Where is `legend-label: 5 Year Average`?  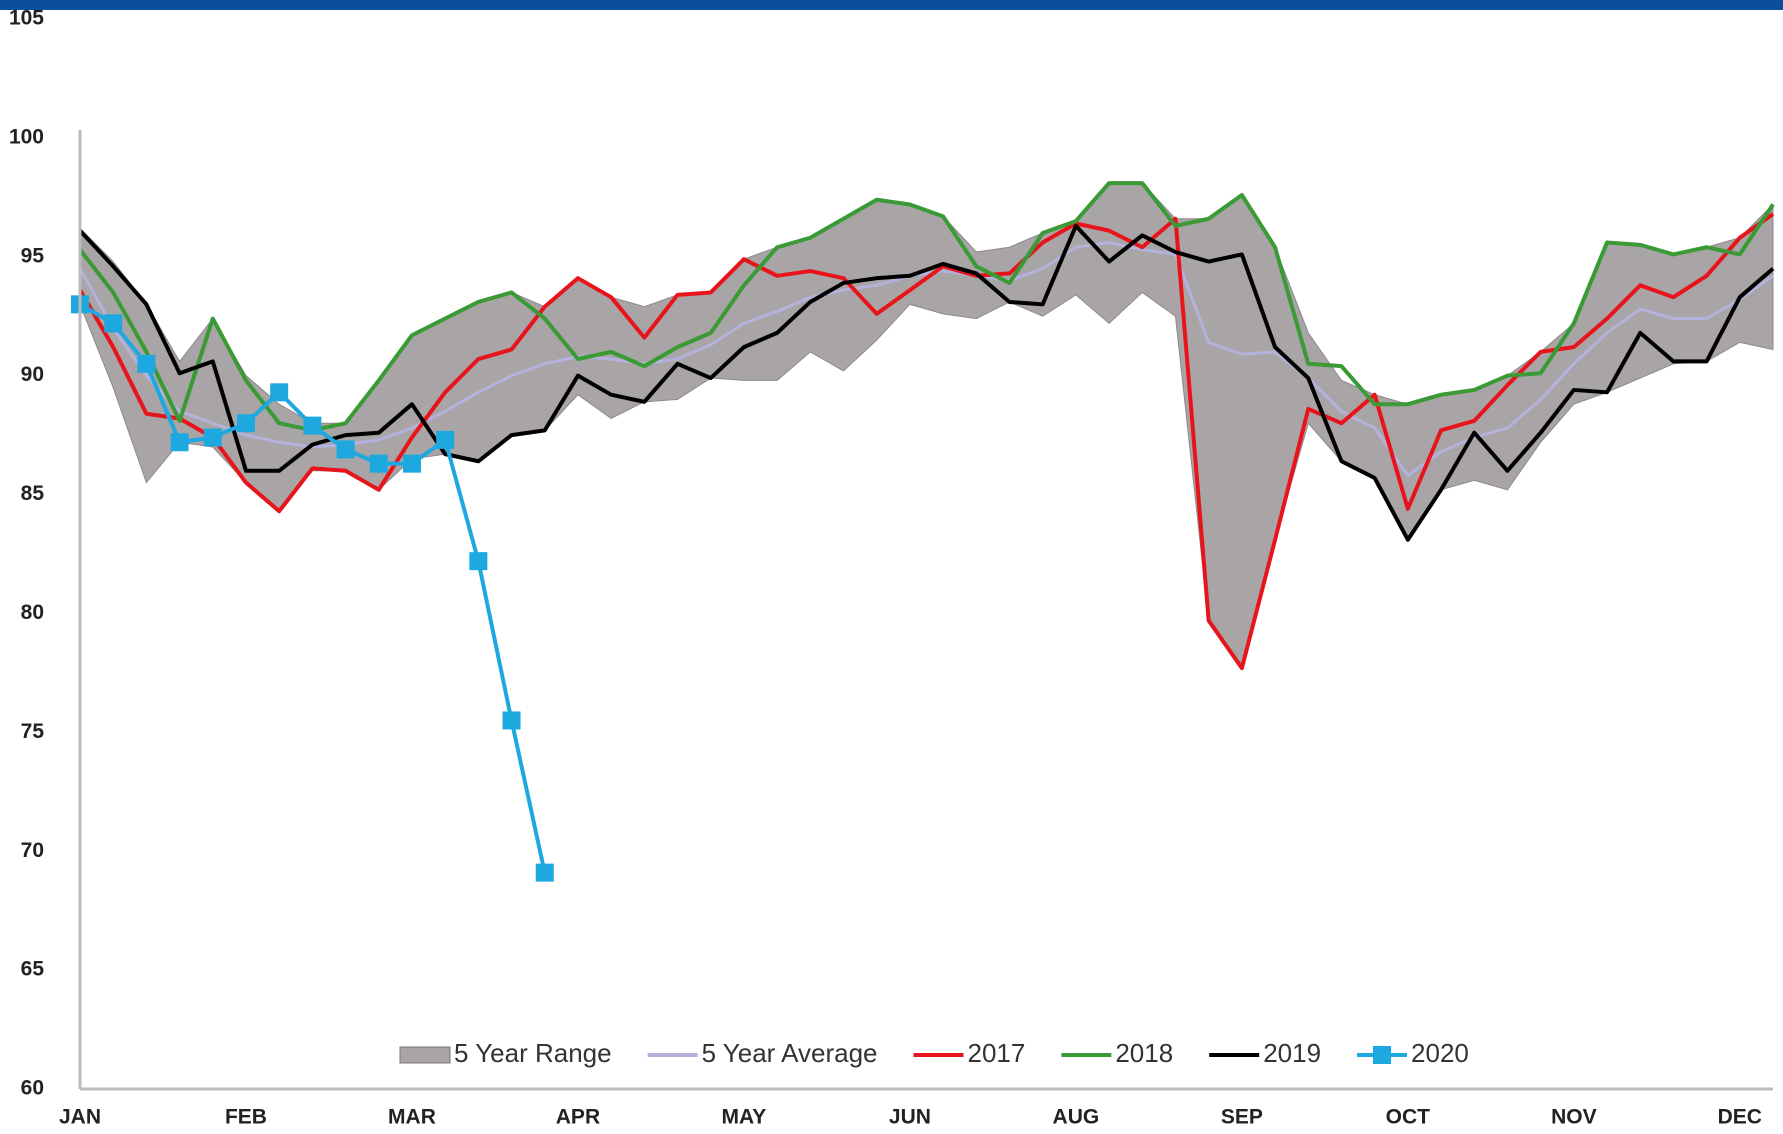 legend-label: 5 Year Average is located at coordinates (790, 1053).